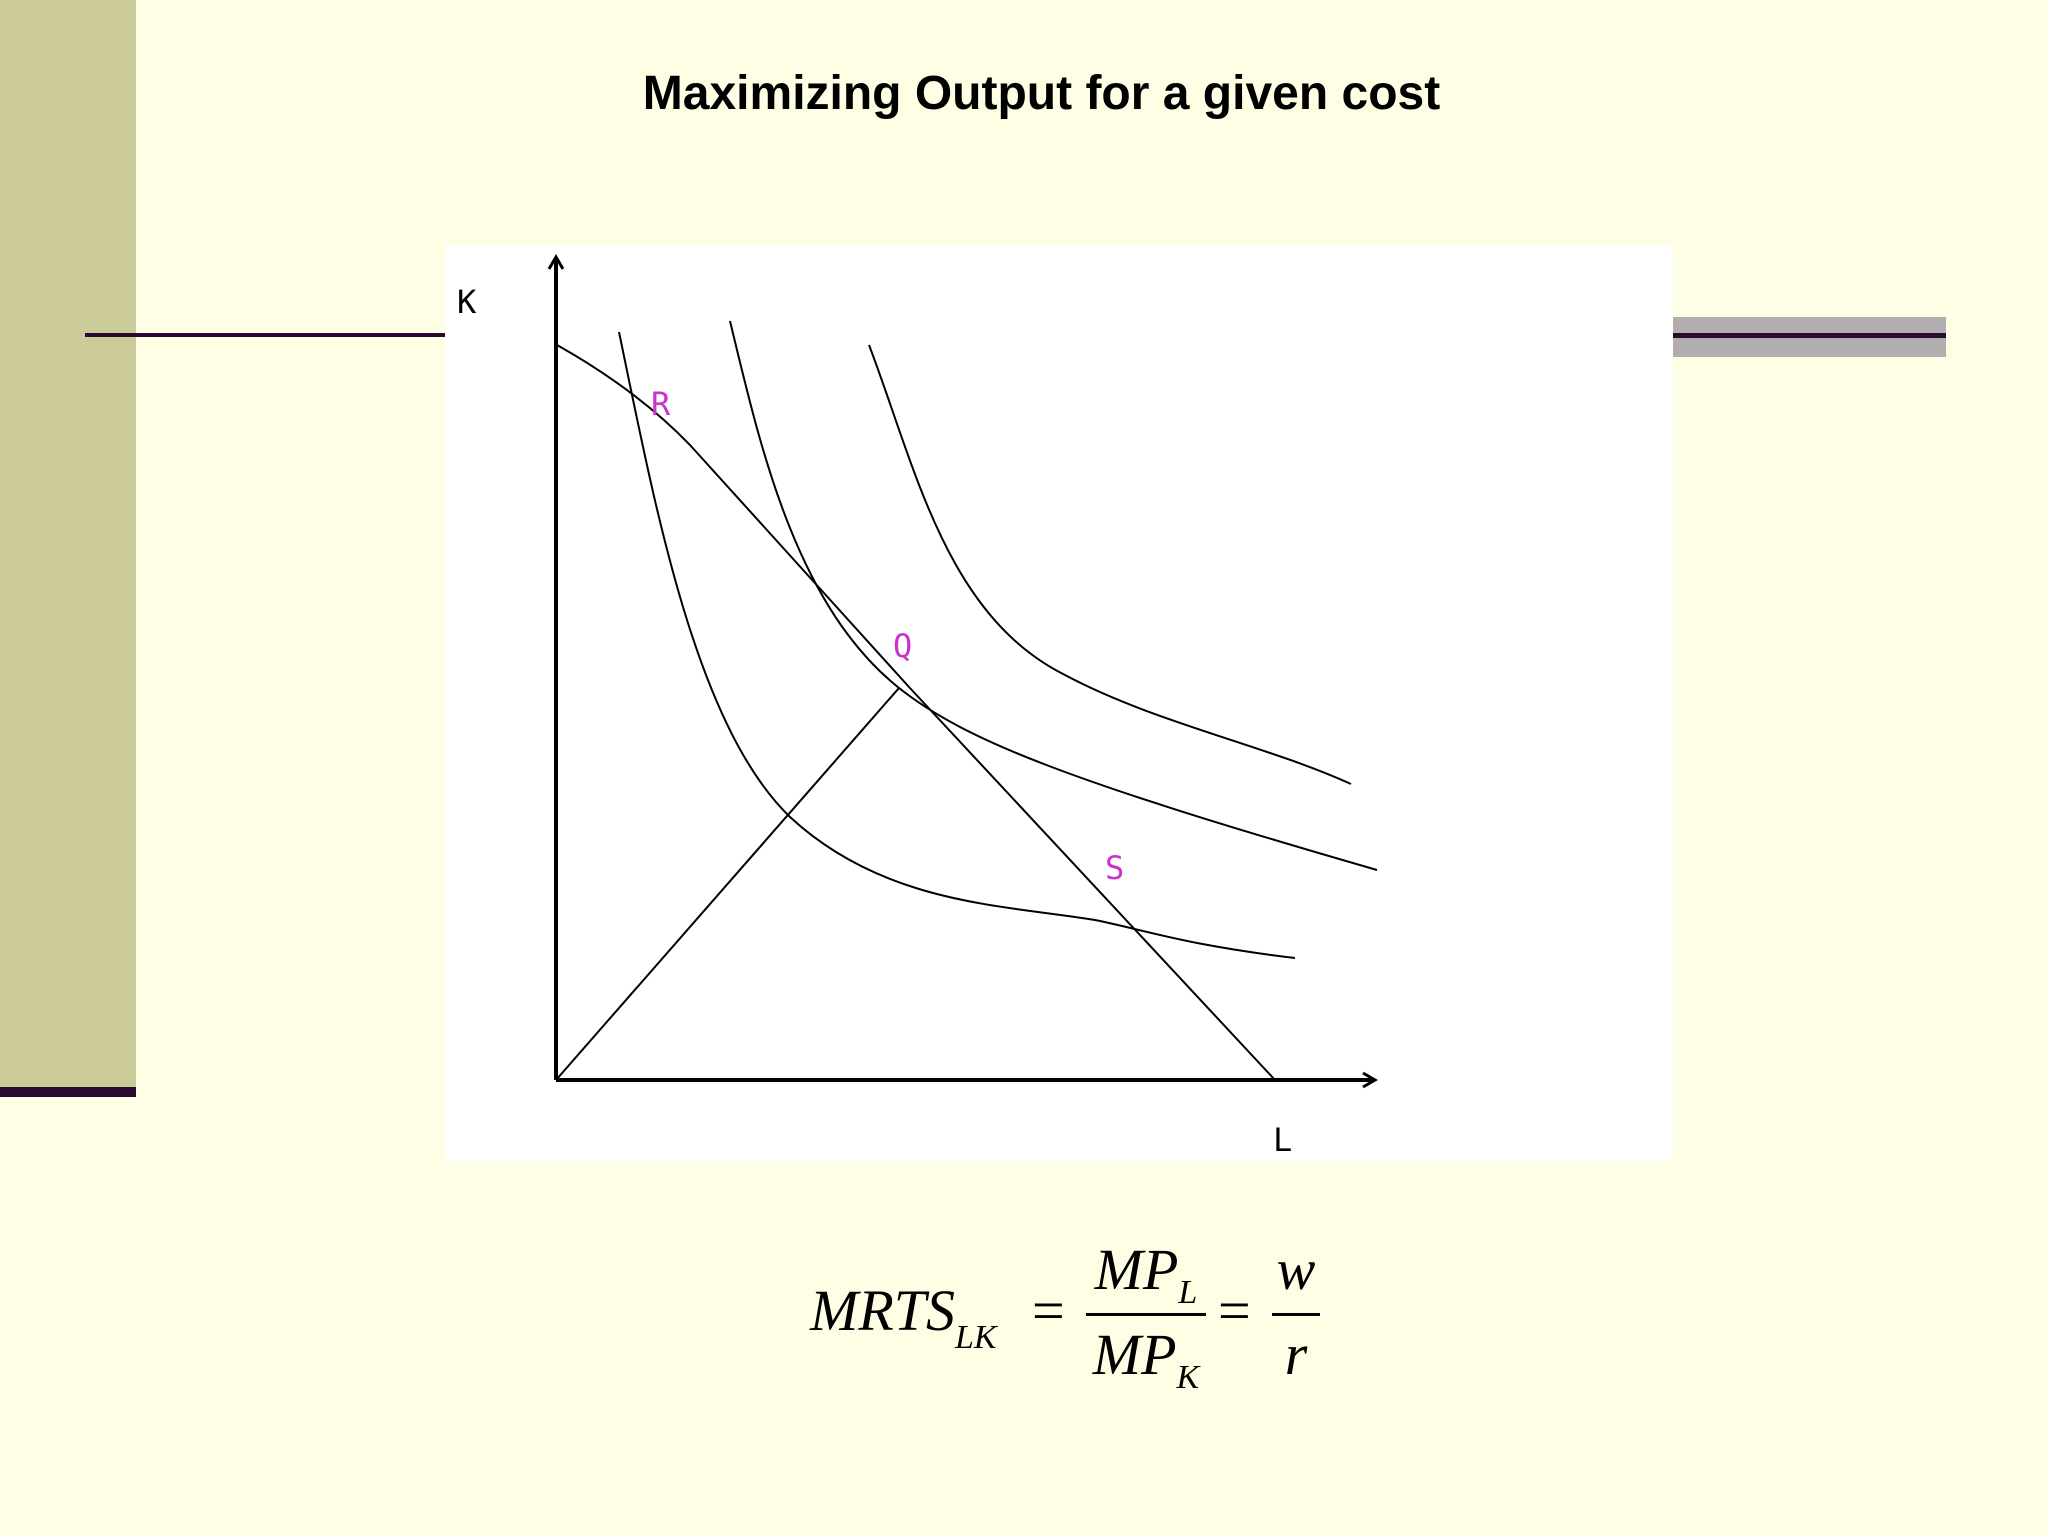 The height and width of the screenshot is (1536, 2048). What do you see at coordinates (1296, 1354) in the screenshot?
I see `formula-r: r` at bounding box center [1296, 1354].